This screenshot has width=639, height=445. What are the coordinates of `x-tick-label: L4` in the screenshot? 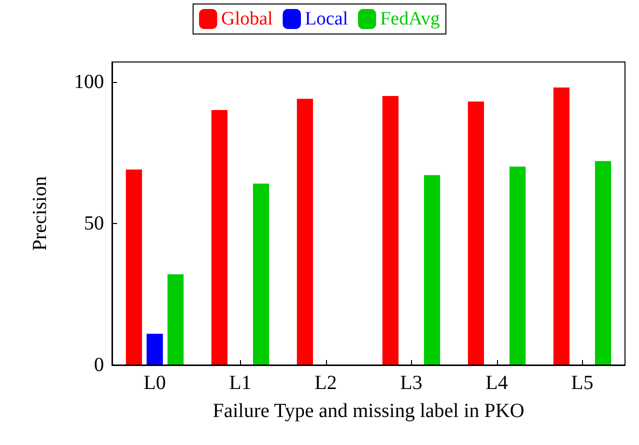 It's located at (497, 383).